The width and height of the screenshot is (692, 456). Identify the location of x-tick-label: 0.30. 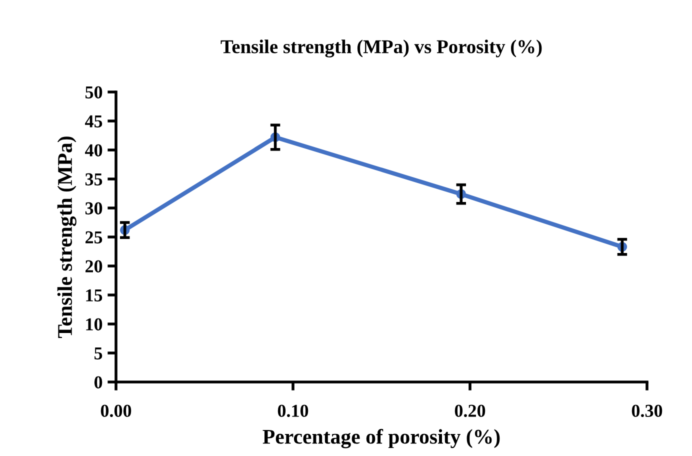
(647, 411).